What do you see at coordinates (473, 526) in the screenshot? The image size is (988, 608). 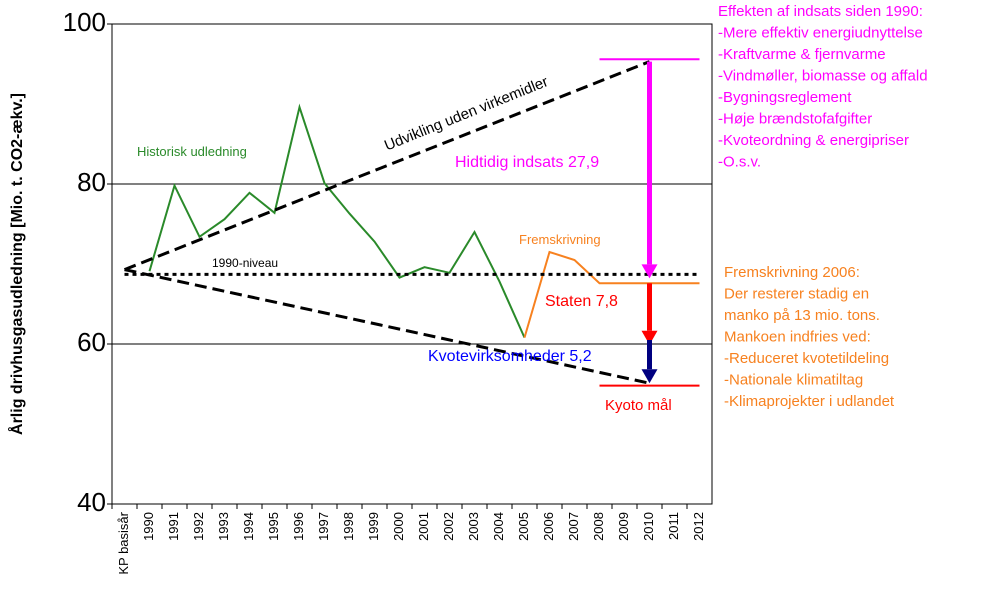 I see `x-tick-label: 2003` at bounding box center [473, 526].